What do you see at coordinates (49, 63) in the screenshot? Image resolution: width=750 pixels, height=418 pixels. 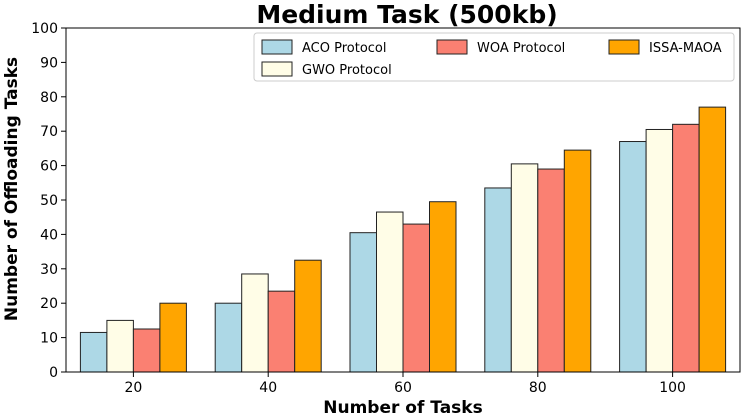 I see `y-tick-label: 90` at bounding box center [49, 63].